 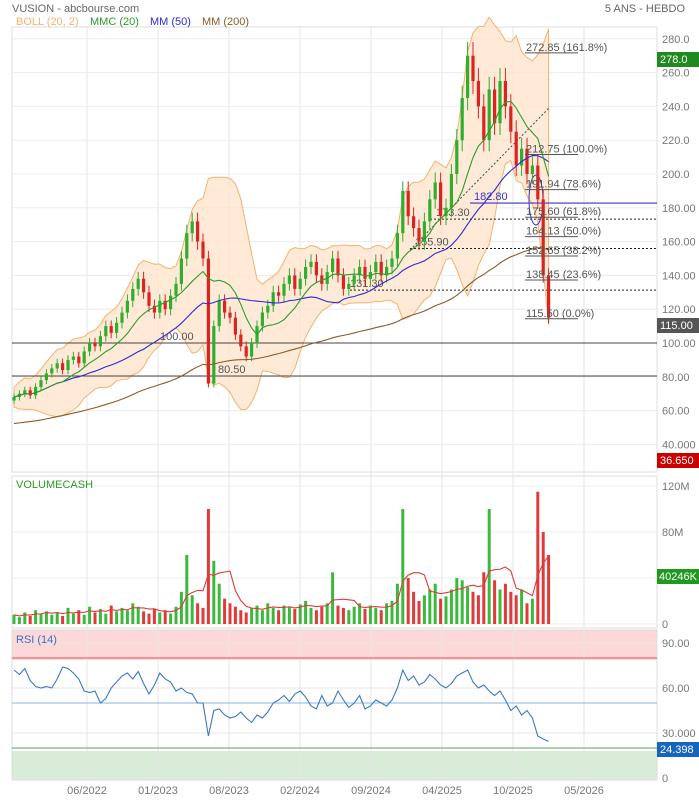 I want to click on last-rsi-tag, so click(x=678, y=749).